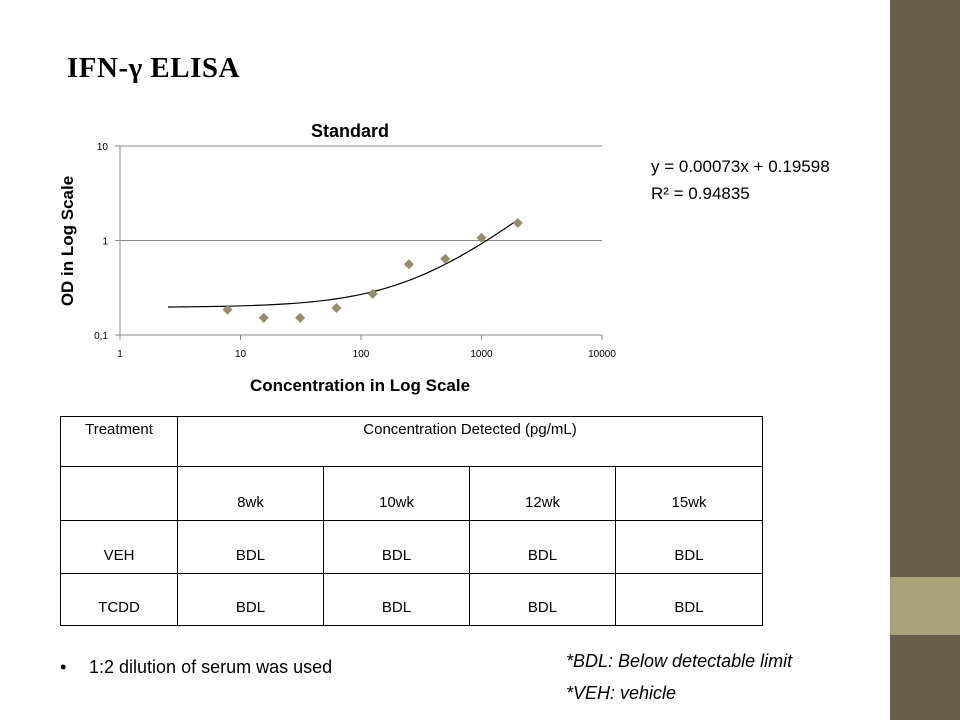 This screenshot has width=960, height=720. I want to click on table-row: VEH BDL BDL BDL BDL, so click(412, 547).